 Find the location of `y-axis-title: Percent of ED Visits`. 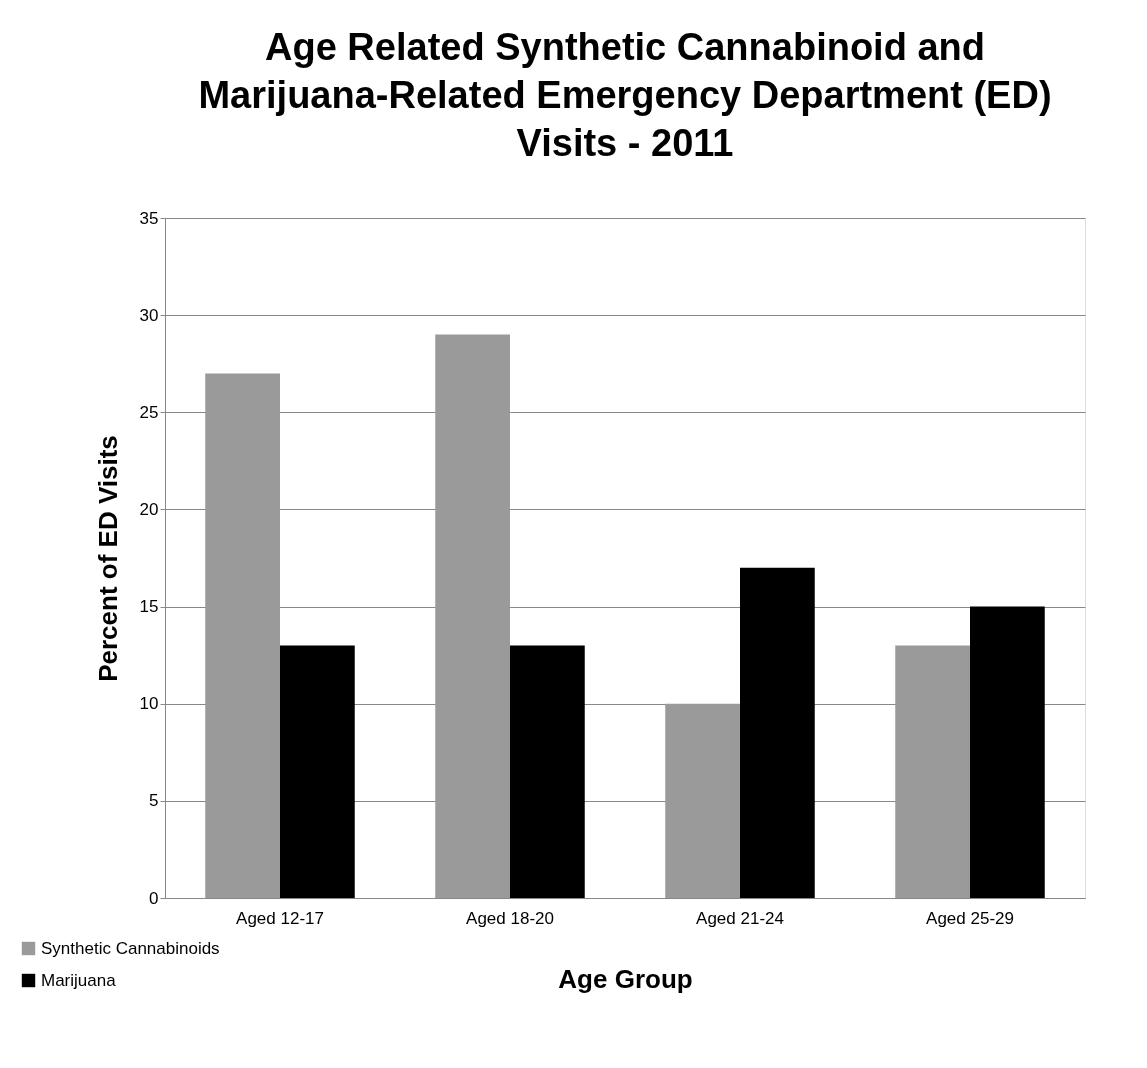

y-axis-title: Percent of ED Visits is located at coordinates (107, 558).